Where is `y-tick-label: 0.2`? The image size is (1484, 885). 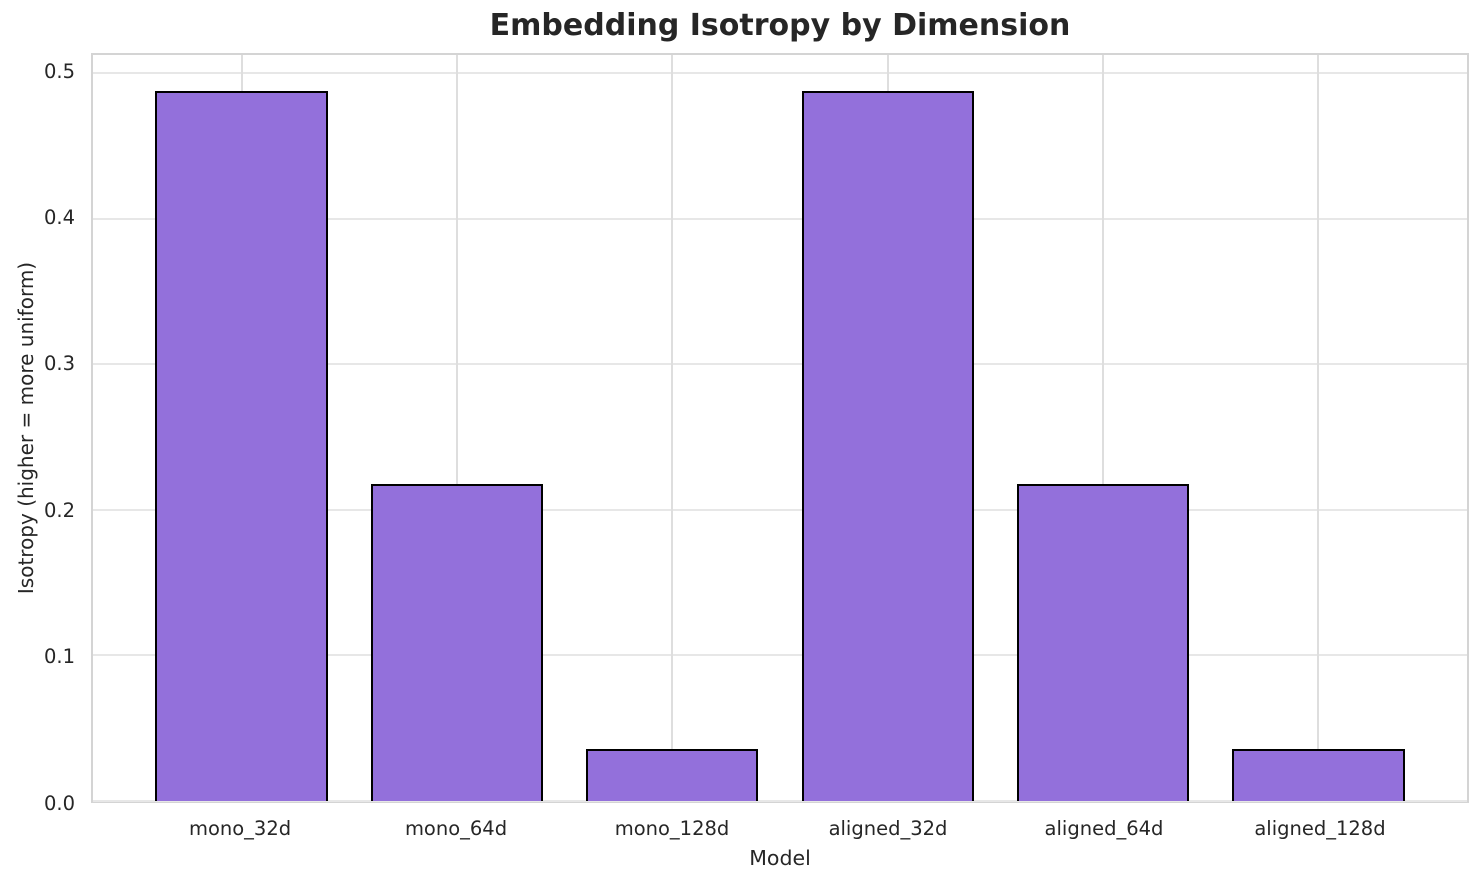 y-tick-label: 0.2 is located at coordinates (59, 510).